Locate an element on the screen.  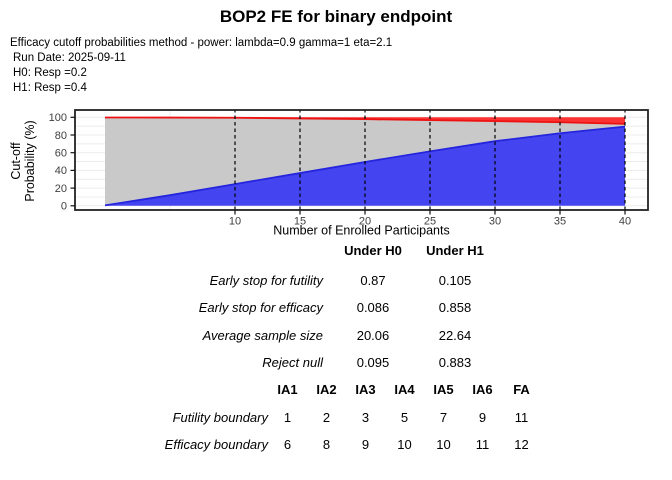
oc-row-label: Early stop for efficacy is located at coordinates (260, 307).